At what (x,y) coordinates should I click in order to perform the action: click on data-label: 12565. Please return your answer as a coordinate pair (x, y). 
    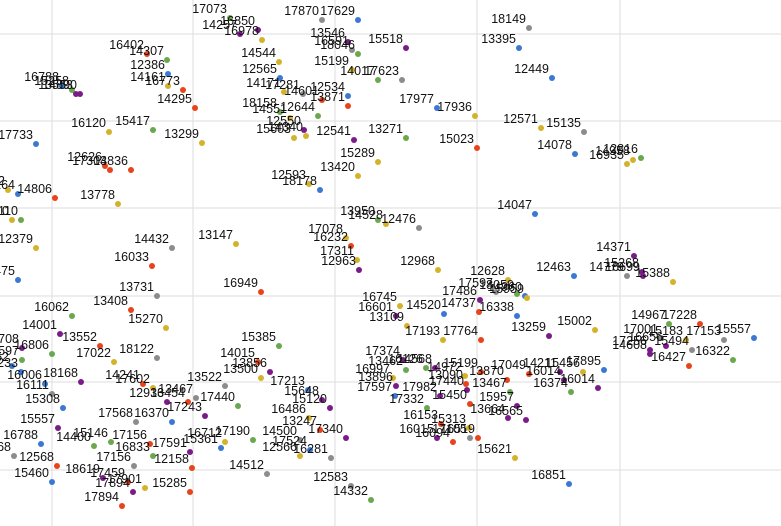
    Looking at the image, I should click on (259, 69).